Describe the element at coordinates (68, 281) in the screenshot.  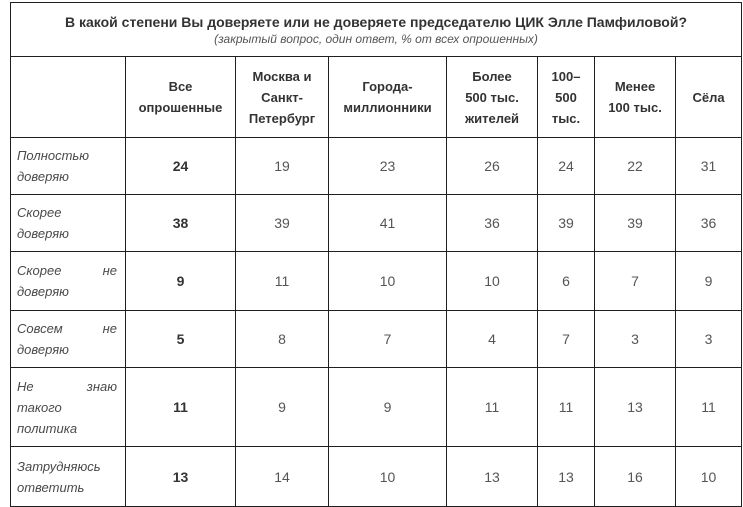
I see `row-label: Скорее не доверяю` at that location.